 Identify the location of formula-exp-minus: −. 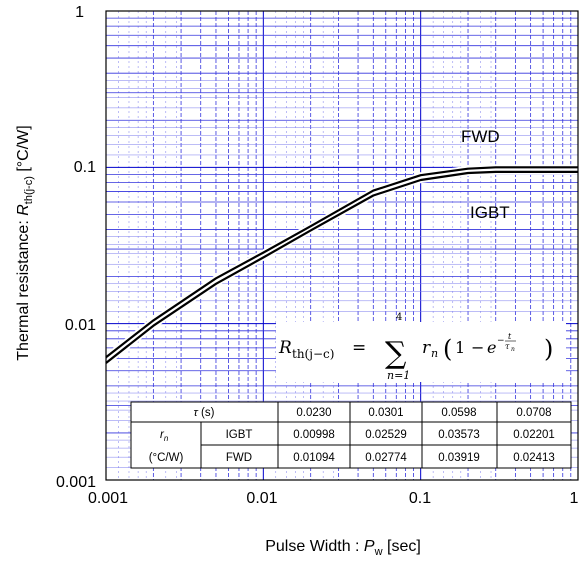
(501, 341).